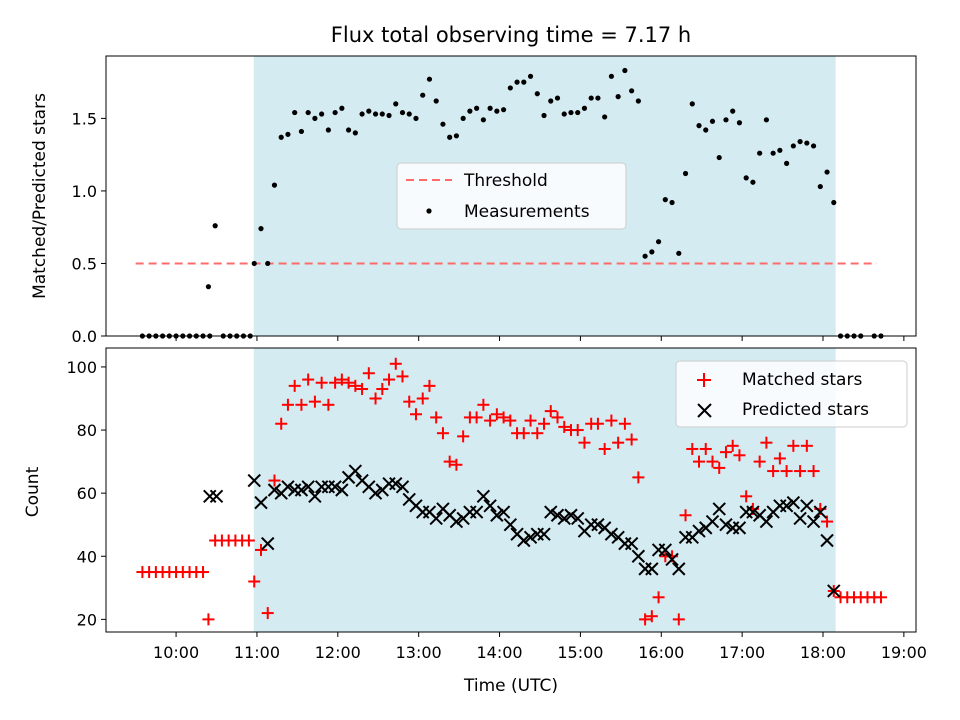  What do you see at coordinates (661, 652) in the screenshot?
I see `bottom-x-tick-label: 16:00` at bounding box center [661, 652].